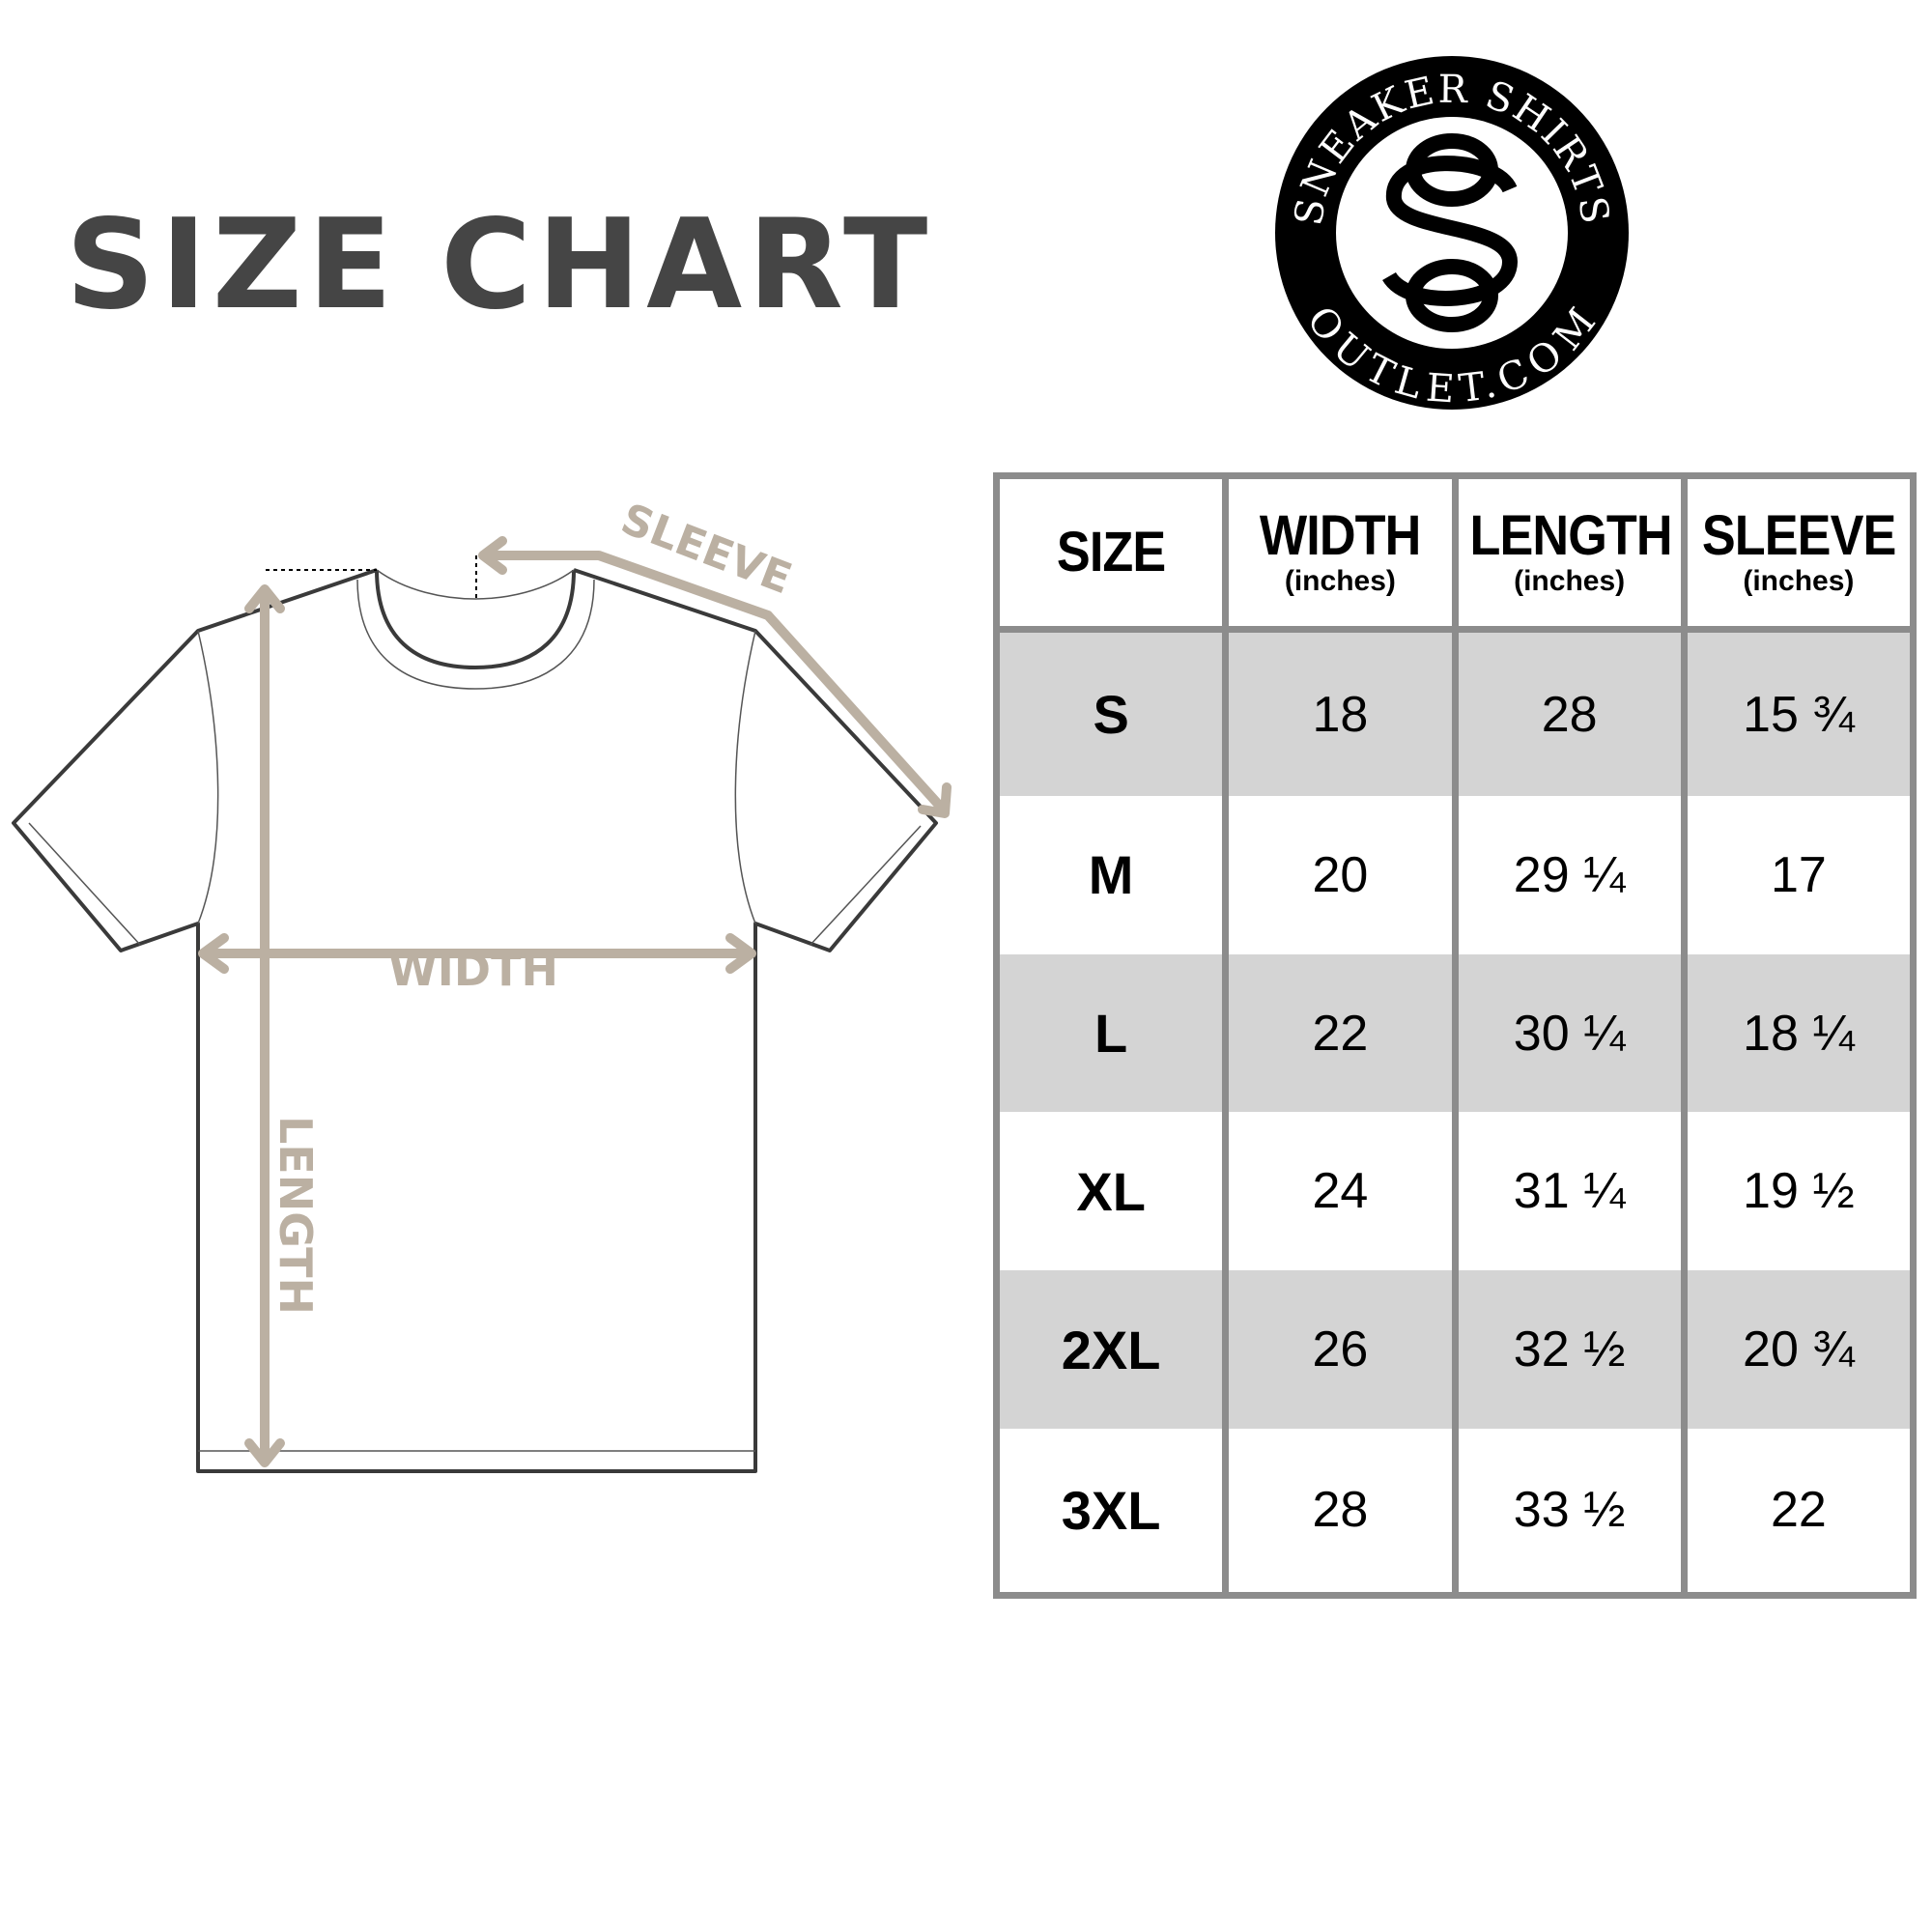 The height and width of the screenshot is (1932, 1932). What do you see at coordinates (1799, 713) in the screenshot?
I see `cell-sleeve: 15 ¾` at bounding box center [1799, 713].